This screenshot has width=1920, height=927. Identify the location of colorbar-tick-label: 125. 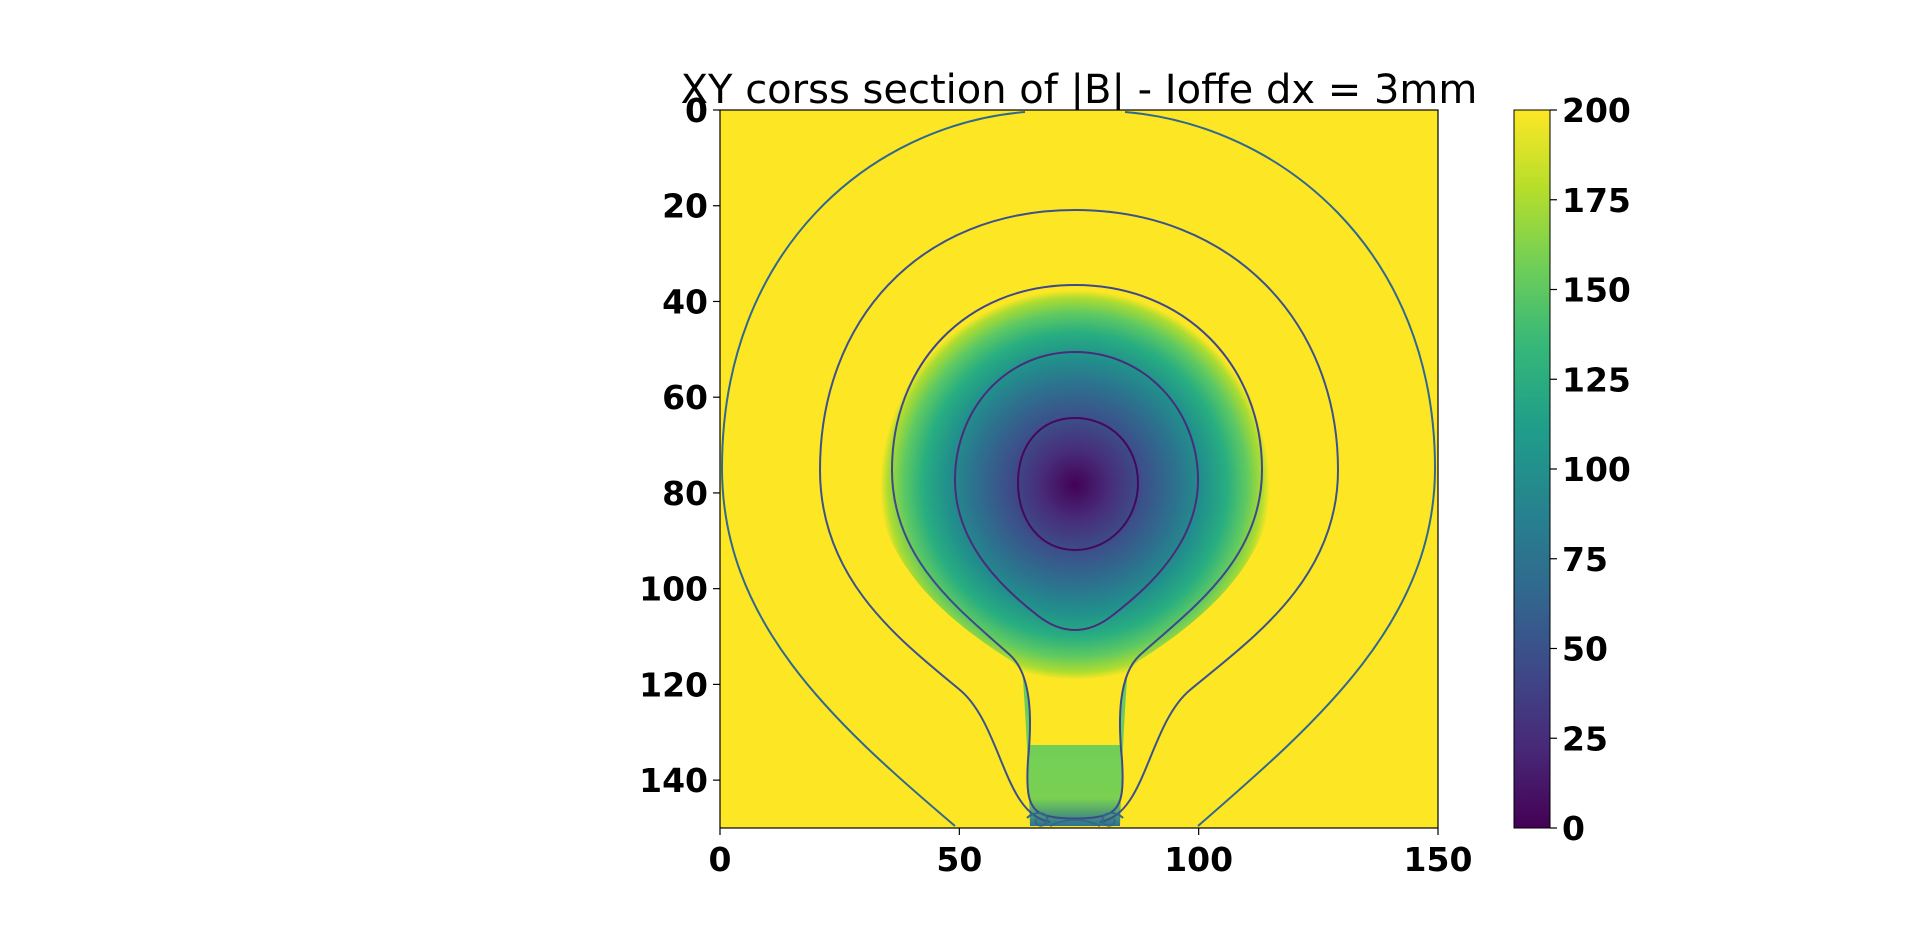
(1596, 379).